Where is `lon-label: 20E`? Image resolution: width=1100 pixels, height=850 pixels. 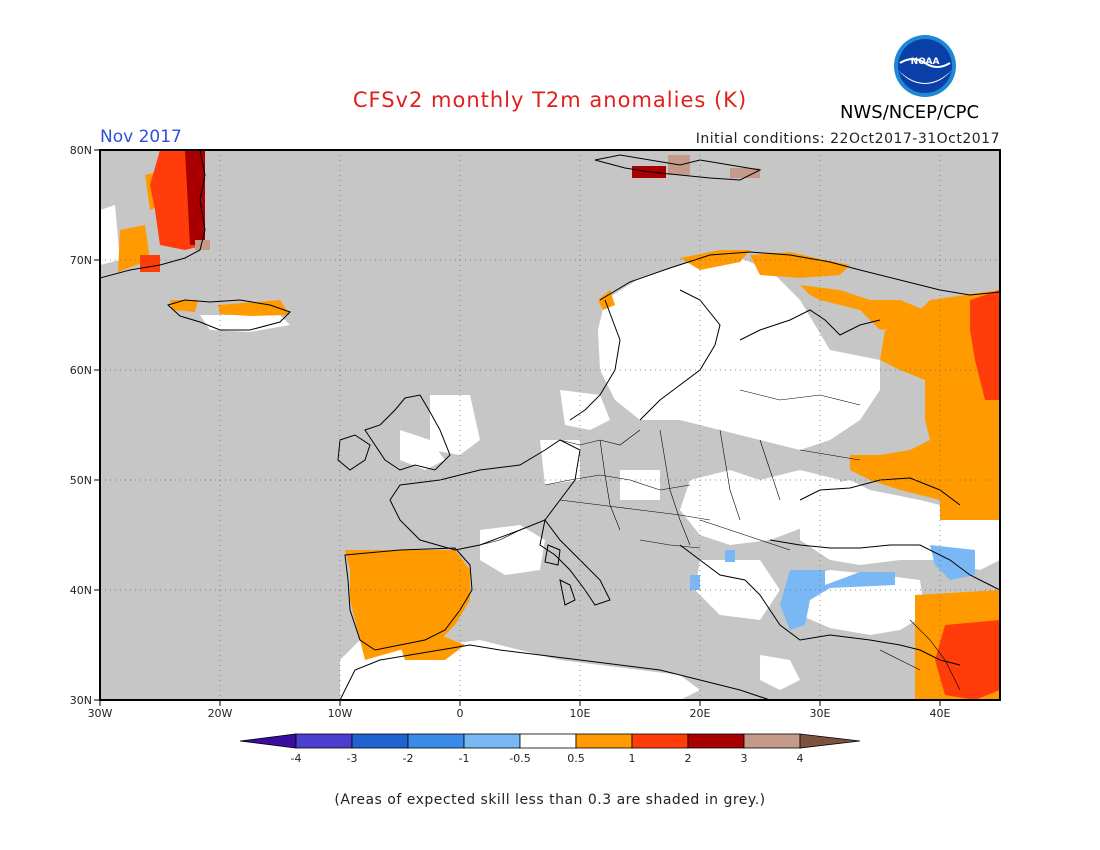
lon-label: 20E is located at coordinates (700, 713).